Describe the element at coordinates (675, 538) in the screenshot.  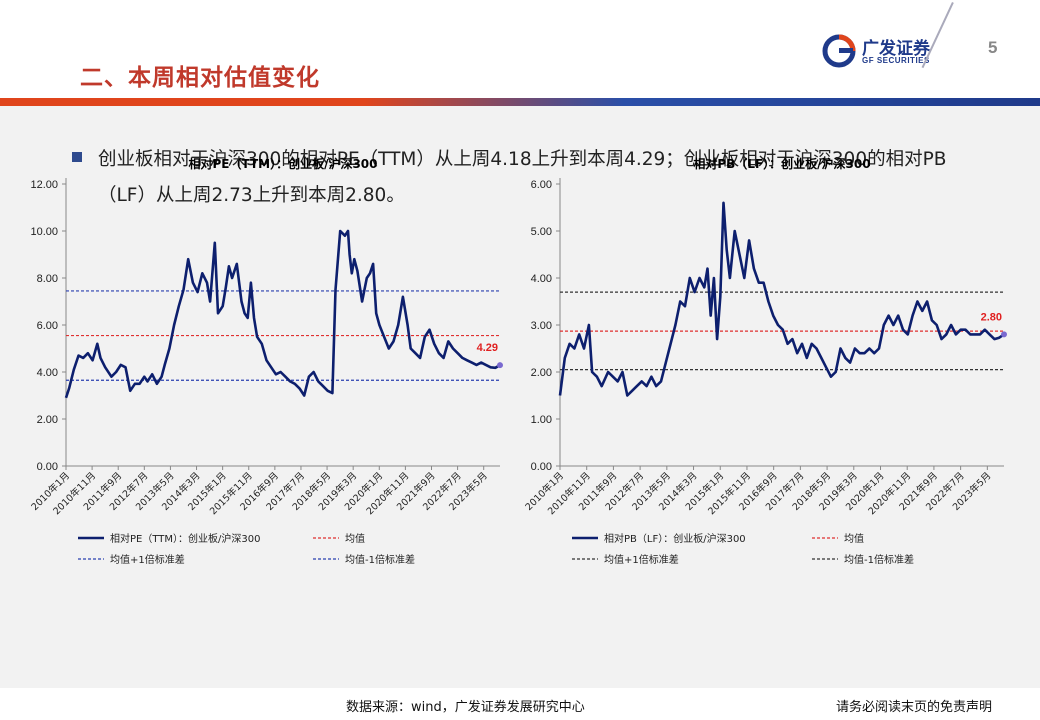
I see `legend-label: 相对PB（LF）：创业板/沪深300` at that location.